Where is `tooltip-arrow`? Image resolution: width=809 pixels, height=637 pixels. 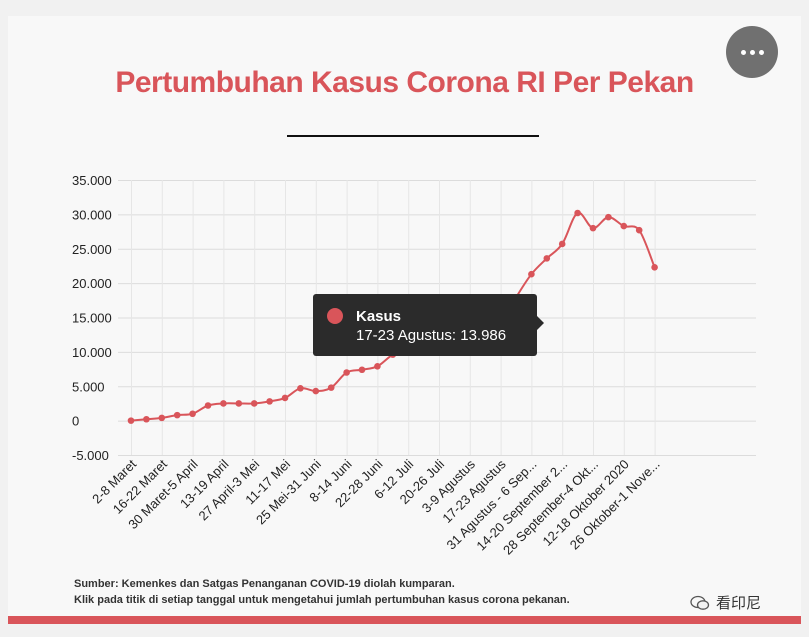 tooltip-arrow is located at coordinates (540, 323).